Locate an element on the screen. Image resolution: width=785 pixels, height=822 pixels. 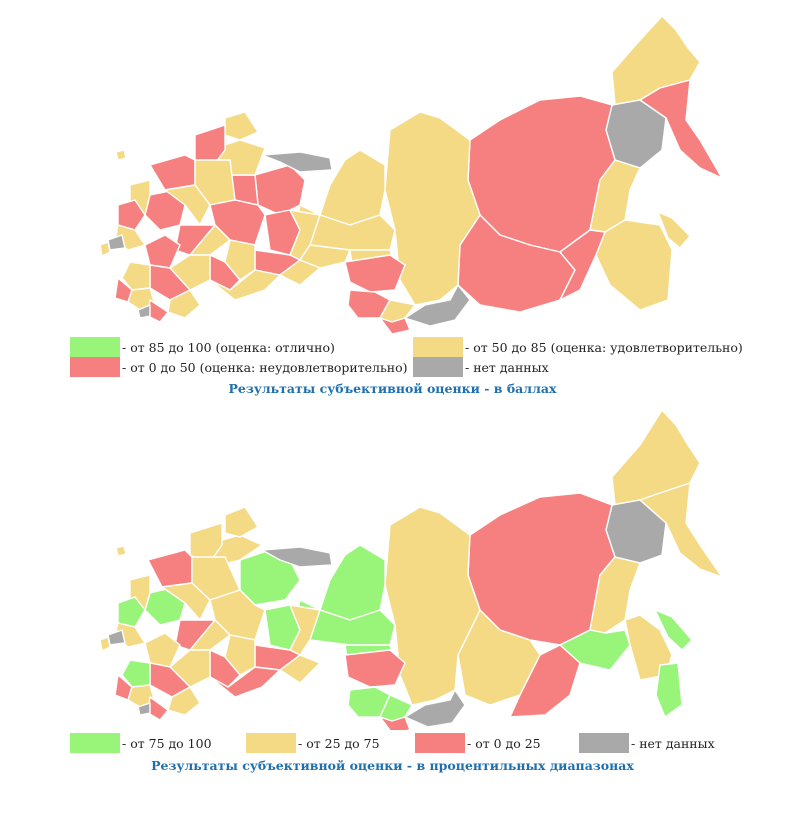
legend-item-yellow: - от 25 до 75 is located at coordinates (313, 743).